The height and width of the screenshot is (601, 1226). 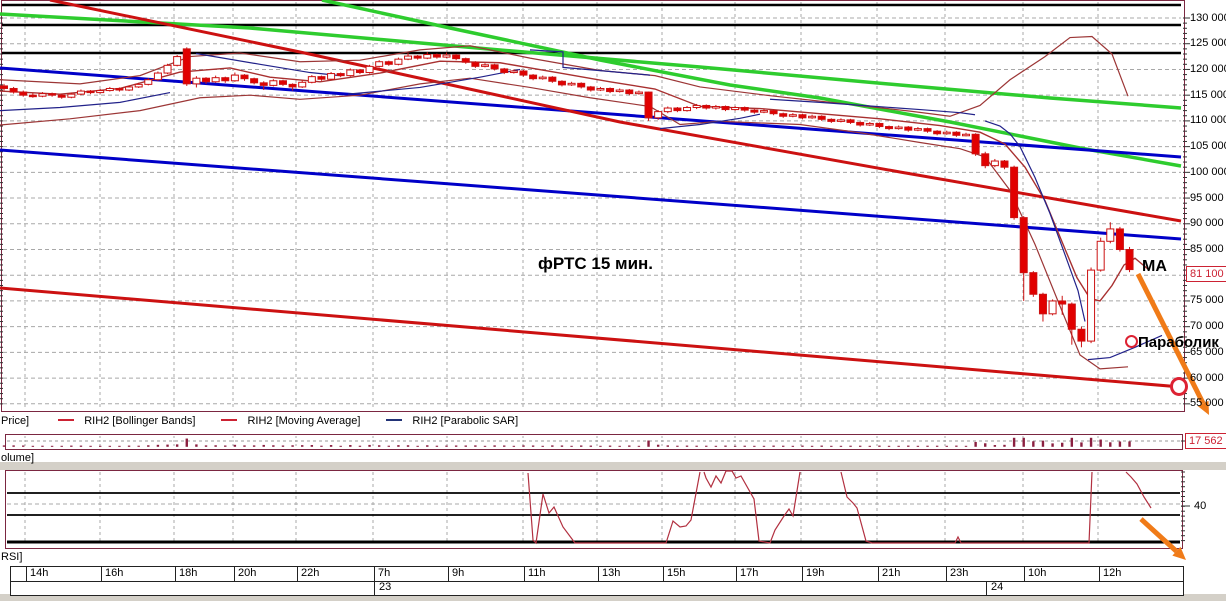 What do you see at coordinates (959, 573) in the screenshot?
I see `time-axis-hour-label: 23h` at bounding box center [959, 573].